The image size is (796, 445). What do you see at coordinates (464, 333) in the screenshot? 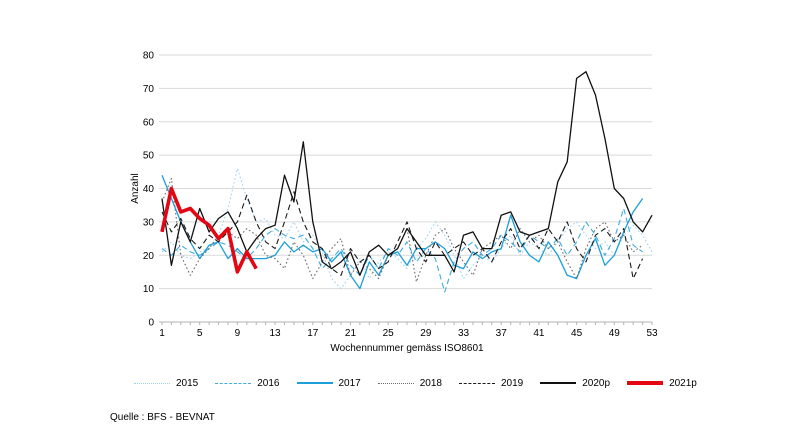
I see `x-tick-label: 33` at bounding box center [464, 333].